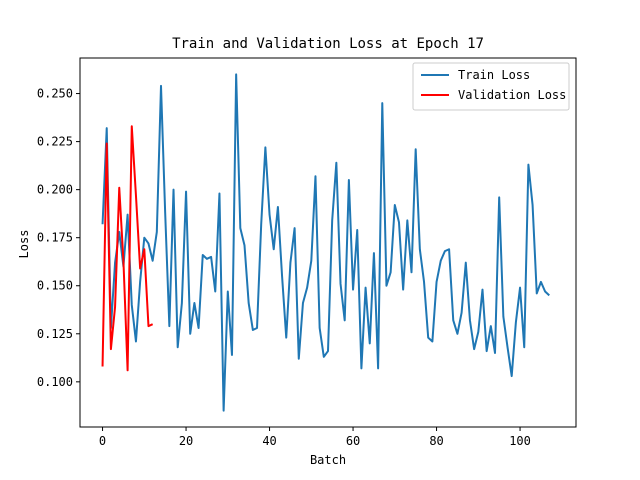  What do you see at coordinates (24, 244) in the screenshot?
I see `y-axis-label: Loss` at bounding box center [24, 244].